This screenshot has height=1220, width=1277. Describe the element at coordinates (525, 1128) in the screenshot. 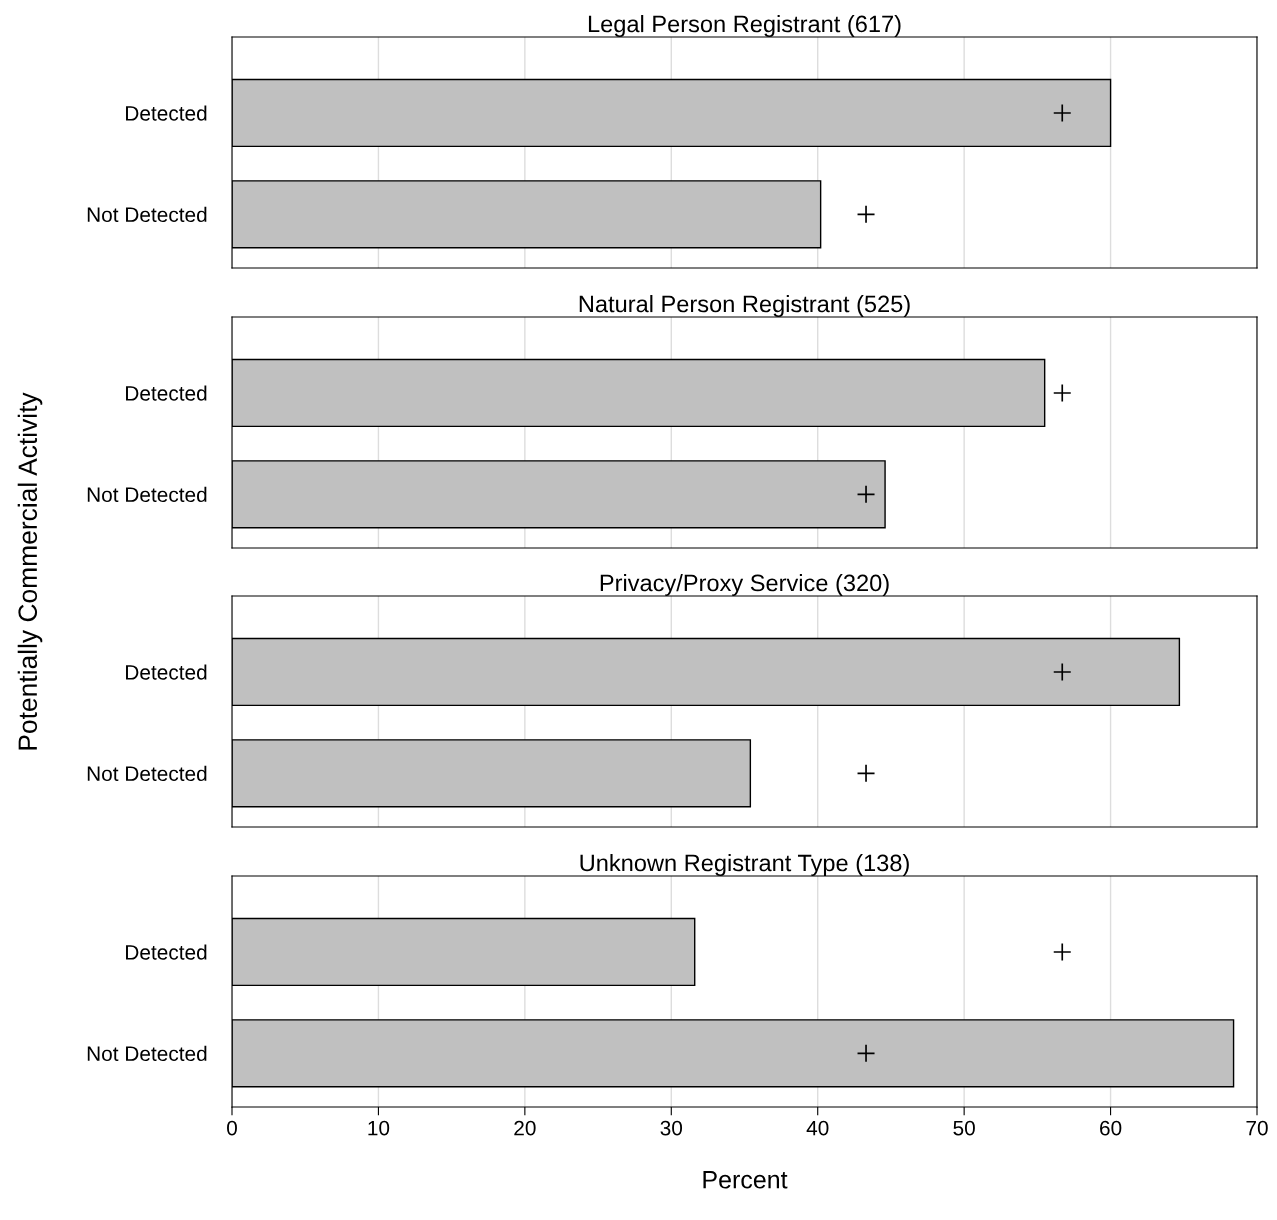

I see `x-tick-label: 20` at that location.